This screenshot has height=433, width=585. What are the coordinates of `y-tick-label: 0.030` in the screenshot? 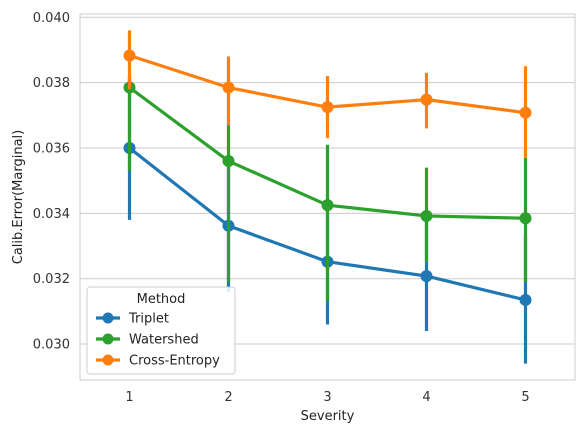 It's located at (51, 345).